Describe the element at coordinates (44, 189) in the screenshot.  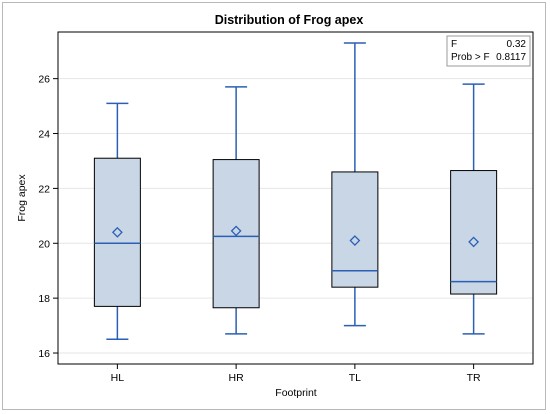
I see `y-tick-label-22: 22` at that location.